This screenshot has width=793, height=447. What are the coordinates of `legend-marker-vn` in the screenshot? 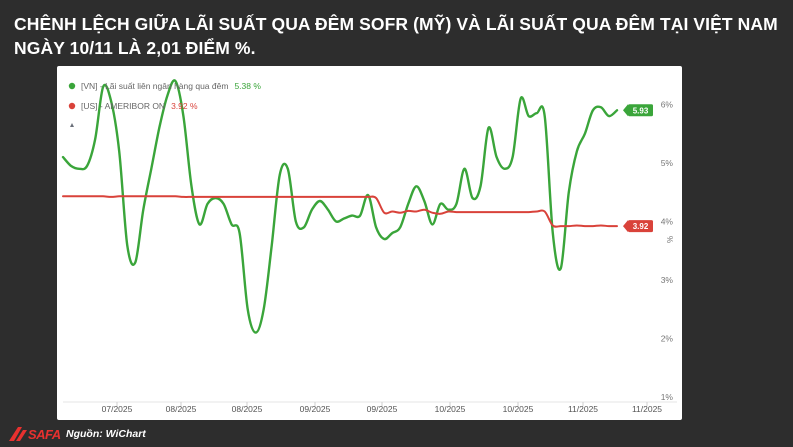 It's located at (72, 86).